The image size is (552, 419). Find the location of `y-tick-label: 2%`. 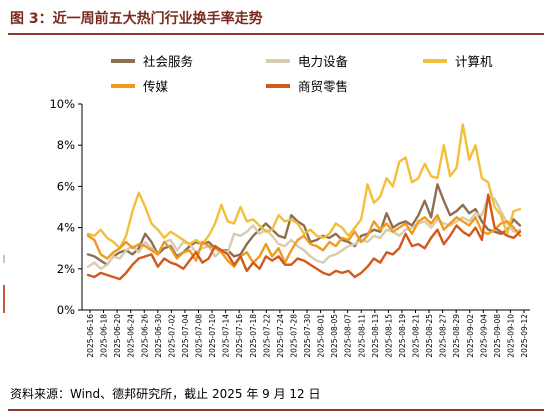

y-tick-label: 2% is located at coordinates (66, 269).